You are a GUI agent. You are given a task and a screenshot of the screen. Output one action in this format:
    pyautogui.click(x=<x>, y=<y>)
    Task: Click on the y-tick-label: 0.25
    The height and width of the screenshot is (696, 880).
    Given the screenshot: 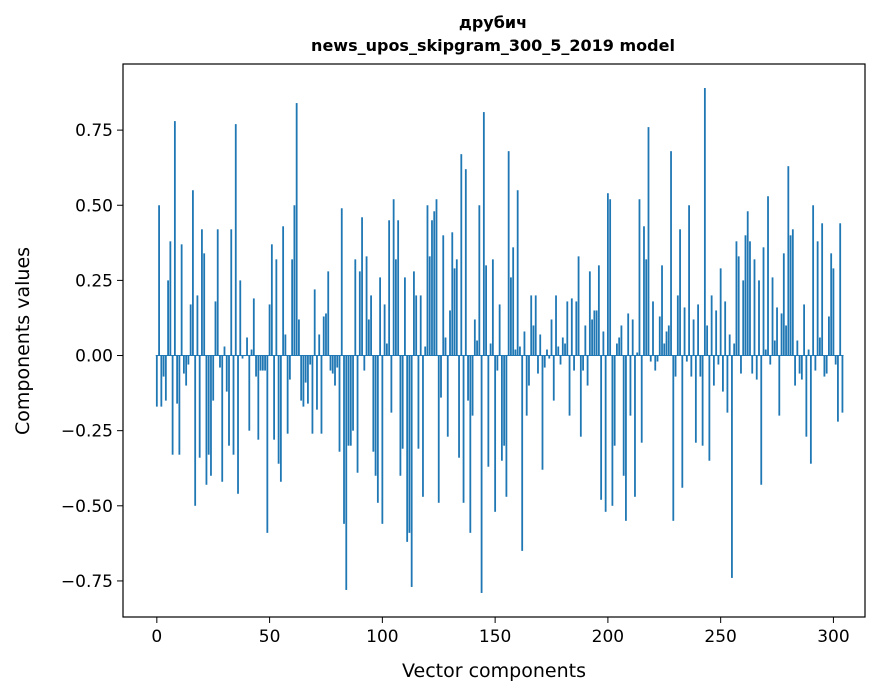 What is the action you would take?
    pyautogui.click(x=94, y=281)
    